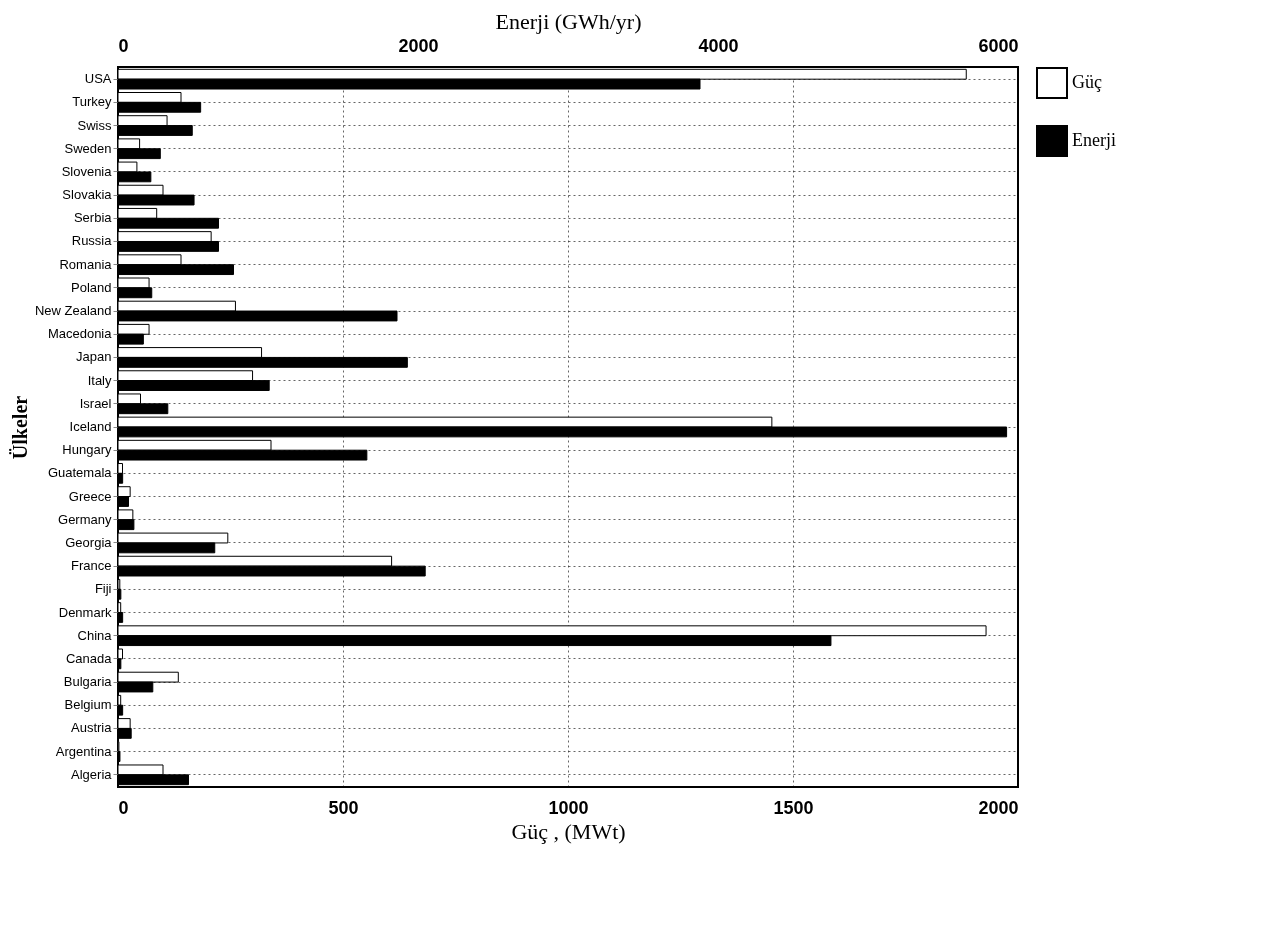 This screenshot has height=951, width=1271. I want to click on legend-label: Enerji, so click(1094, 140).